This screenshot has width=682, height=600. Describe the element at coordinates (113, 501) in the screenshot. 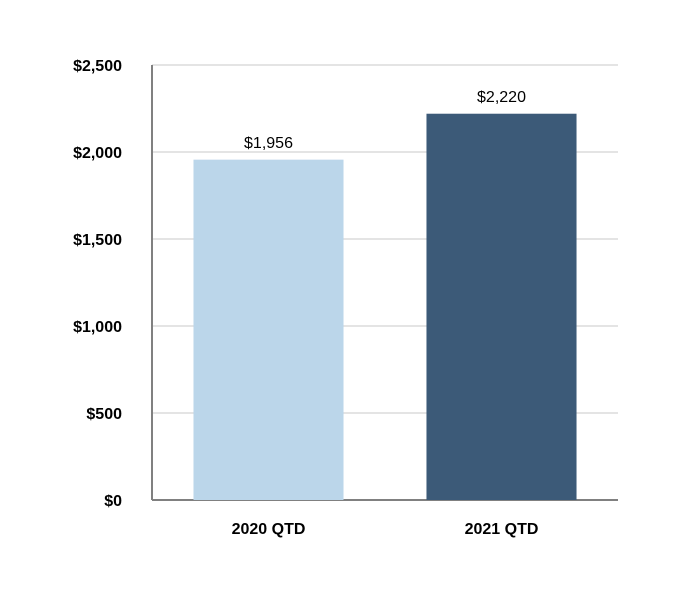

I see `y-tick-label: $0` at that location.